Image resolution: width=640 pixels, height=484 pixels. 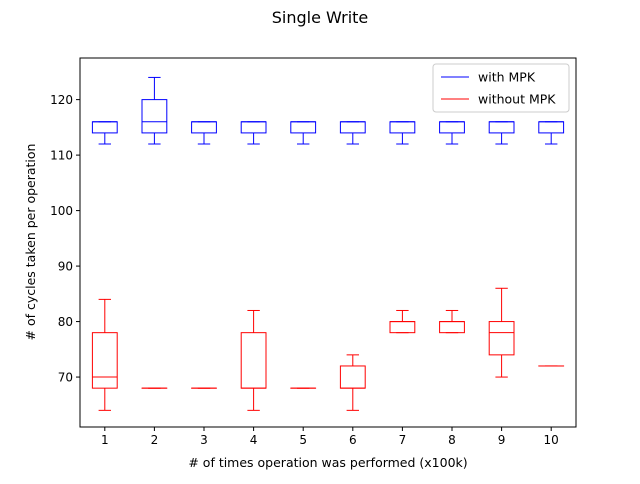 I want to click on x-tick-label: 4, so click(x=254, y=440).